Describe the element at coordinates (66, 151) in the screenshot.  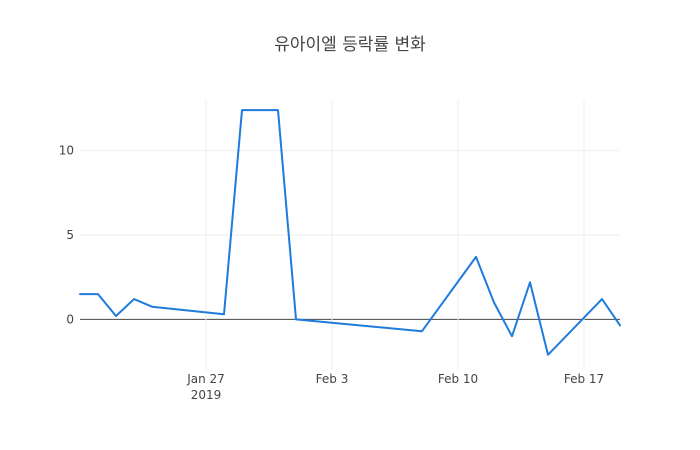
I see `y-tick-label: 10` at that location.